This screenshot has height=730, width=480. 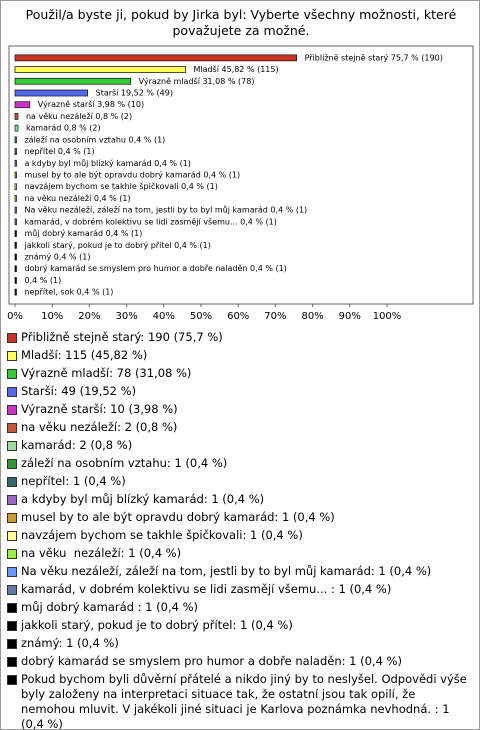 What do you see at coordinates (124, 463) in the screenshot?
I see `legend-label: záleží na osobním vztahu: 1 (0,4 %)` at bounding box center [124, 463].